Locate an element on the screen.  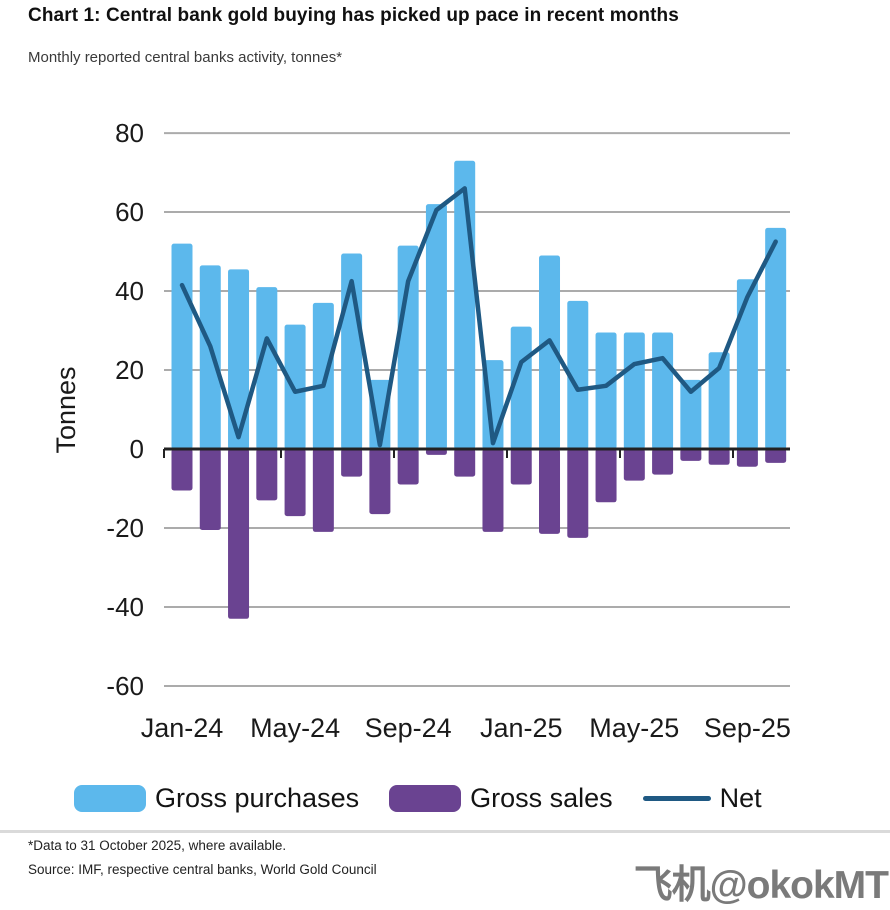
y-tick-label: 60 is located at coordinates (129, 212).